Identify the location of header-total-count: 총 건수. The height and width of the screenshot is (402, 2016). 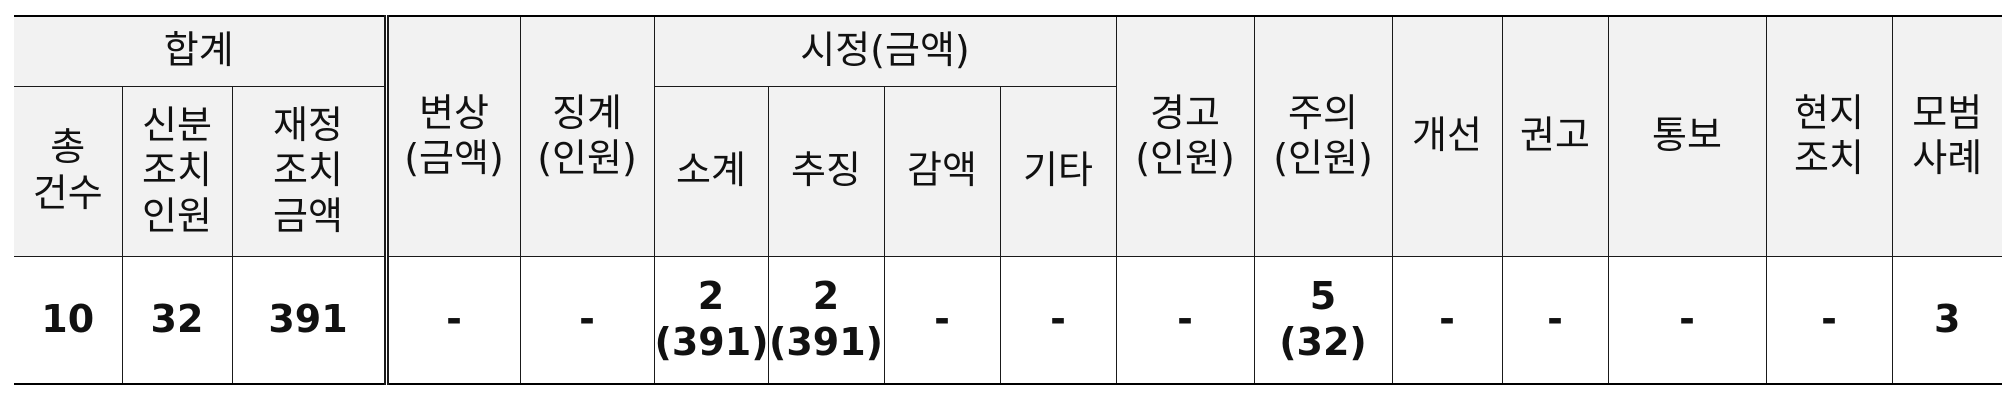
(68, 171).